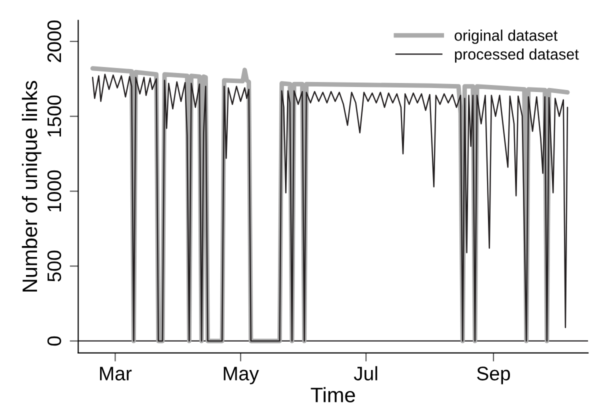  Describe the element at coordinates (366, 373) in the screenshot. I see `x-tick-label: Jul` at that location.